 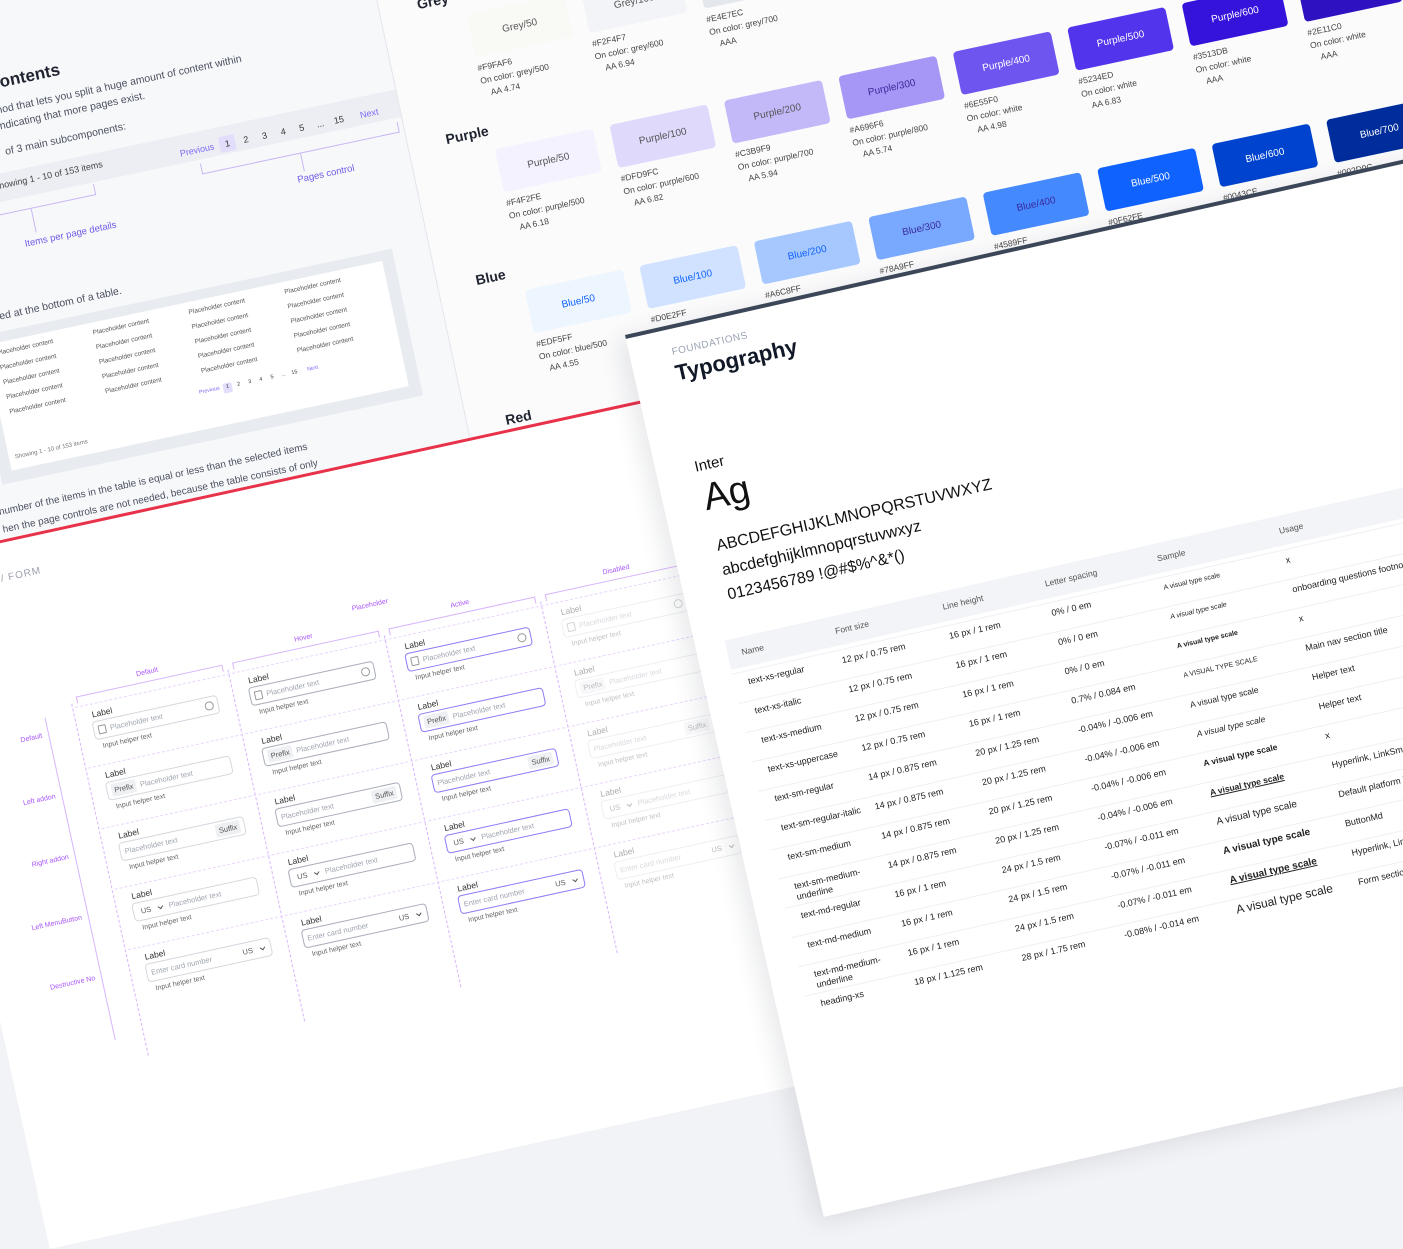 I want to click on page-item: 2, so click(x=246, y=140).